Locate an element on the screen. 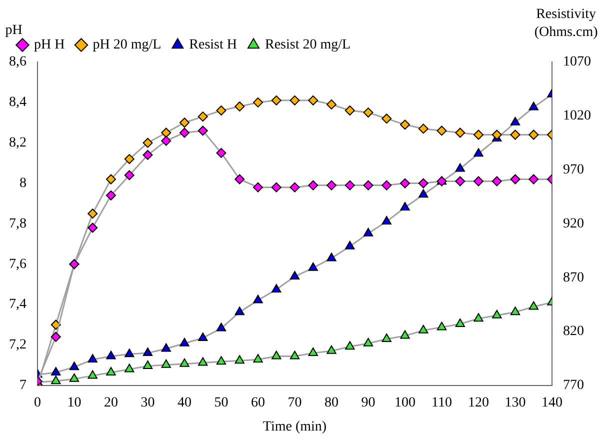 The width and height of the screenshot is (600, 441). legend-label: Resist 20 mg/L is located at coordinates (308, 45).